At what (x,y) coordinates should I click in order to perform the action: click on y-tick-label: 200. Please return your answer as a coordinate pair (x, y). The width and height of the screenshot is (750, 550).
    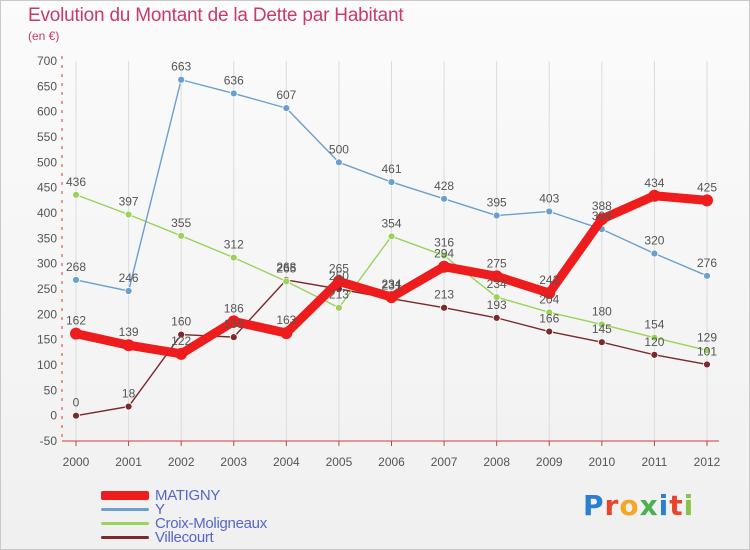
    Looking at the image, I should click on (47, 314).